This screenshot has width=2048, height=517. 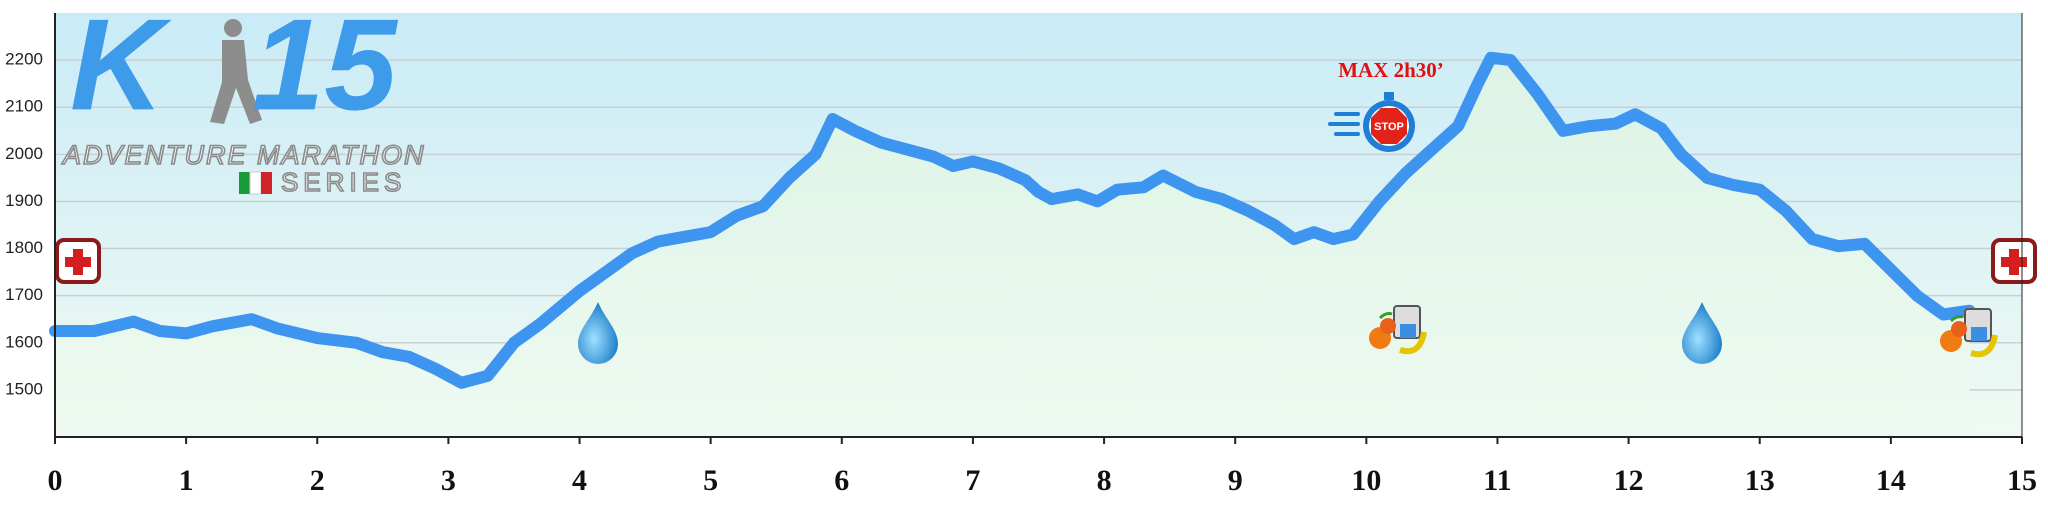 I want to click on y-tick-label: 1800, so click(x=24, y=247).